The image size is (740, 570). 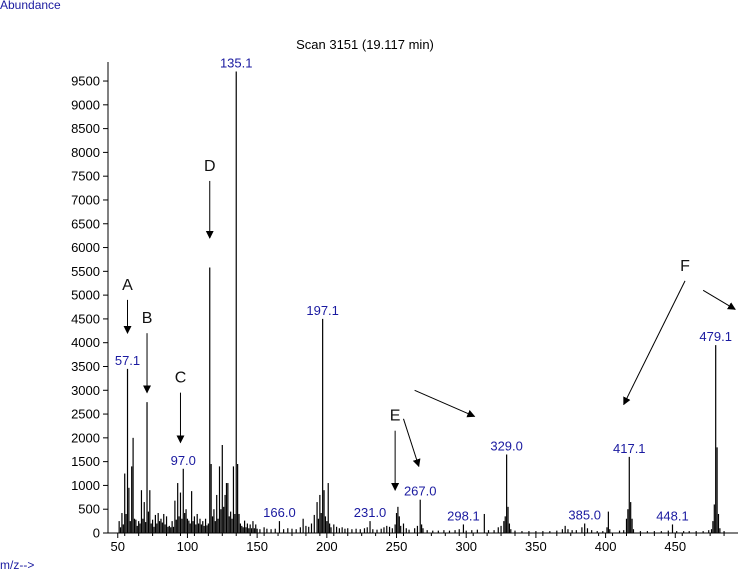 What do you see at coordinates (188, 546) in the screenshot?
I see `x-tick-label: 100` at bounding box center [188, 546].